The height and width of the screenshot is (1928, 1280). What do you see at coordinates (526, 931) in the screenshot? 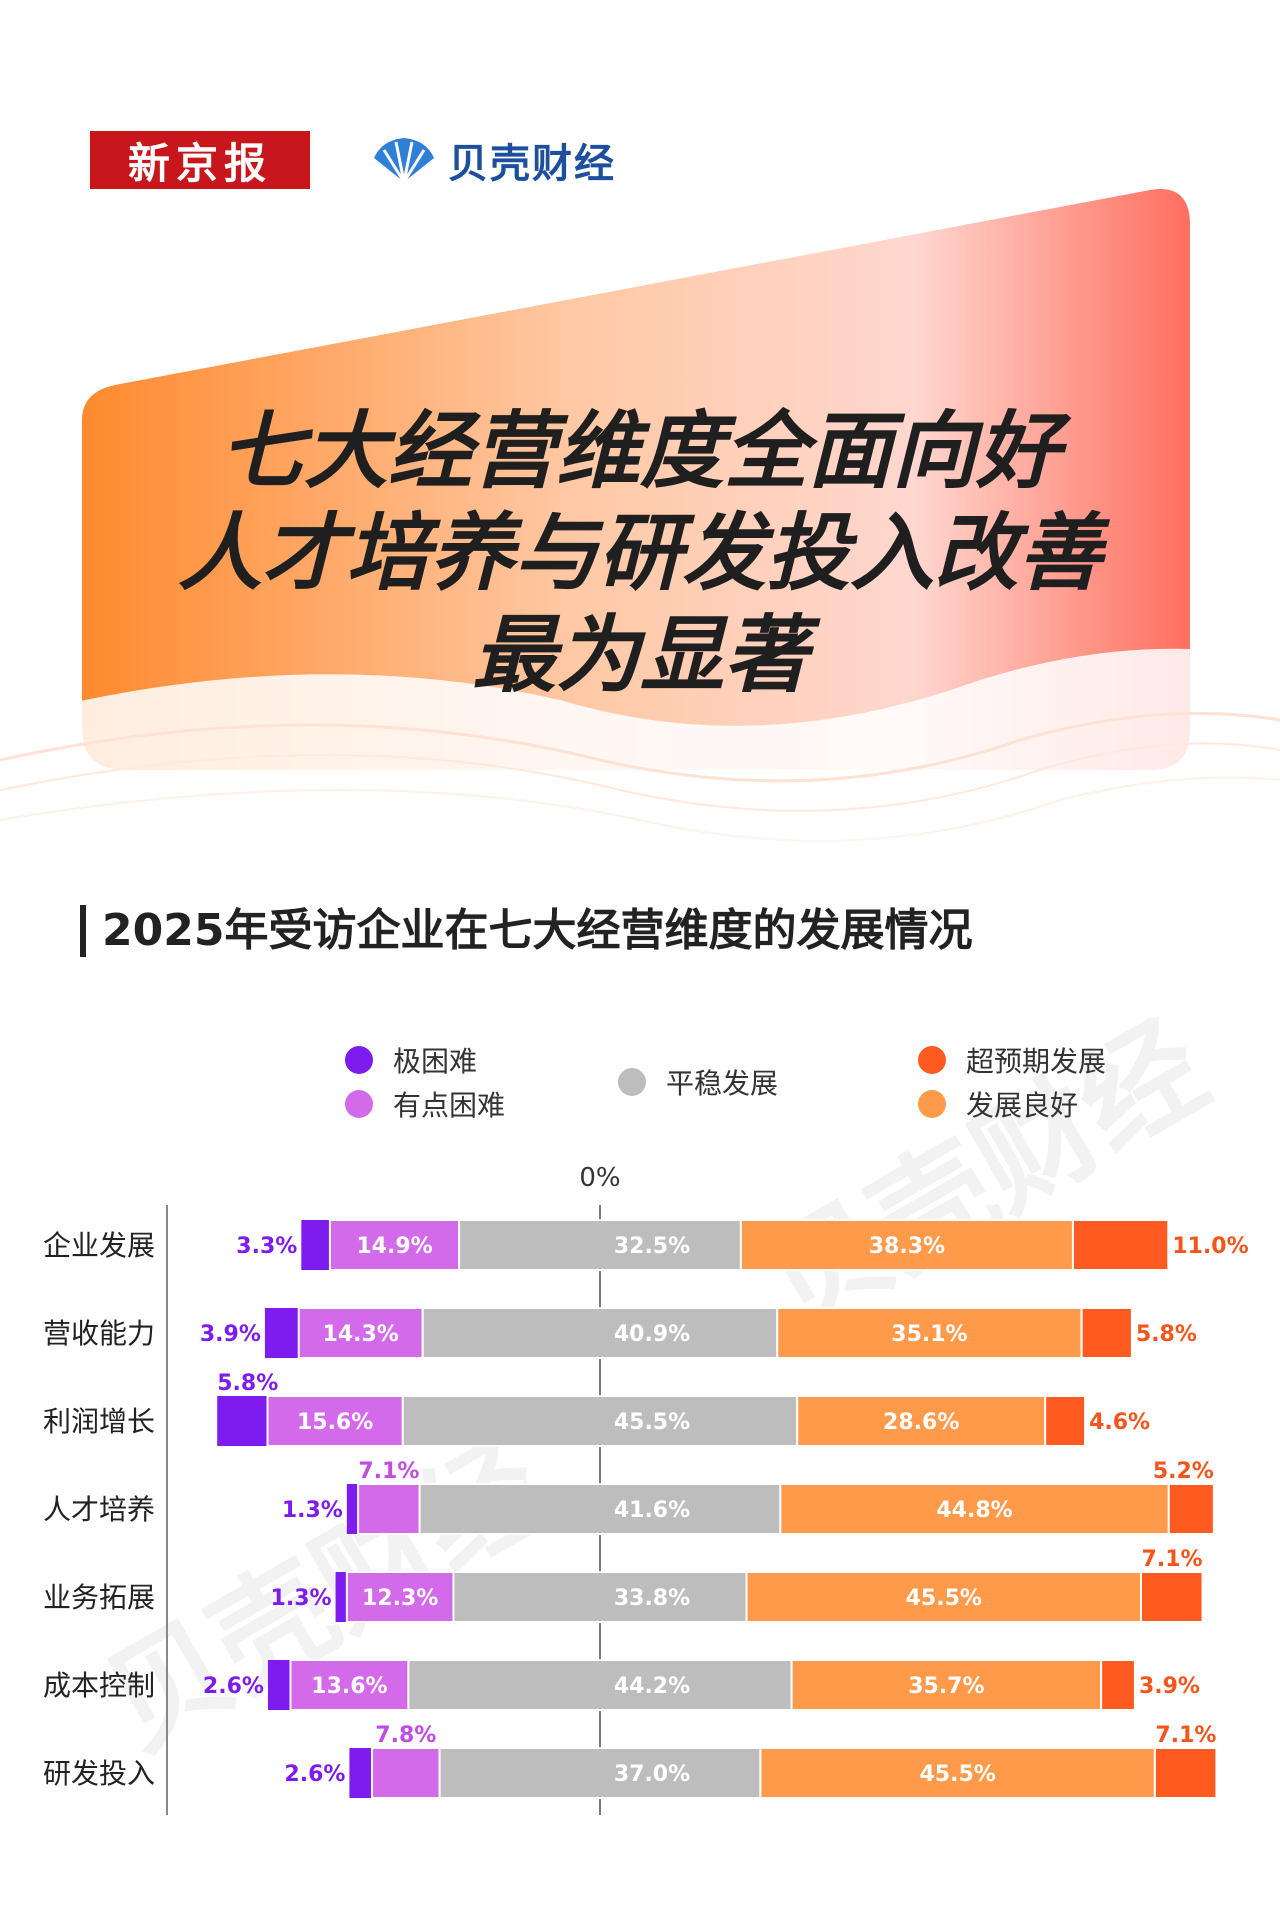
I see `chart-subtitle: 2025年受访企业在七大经营维度的发展情况` at bounding box center [526, 931].